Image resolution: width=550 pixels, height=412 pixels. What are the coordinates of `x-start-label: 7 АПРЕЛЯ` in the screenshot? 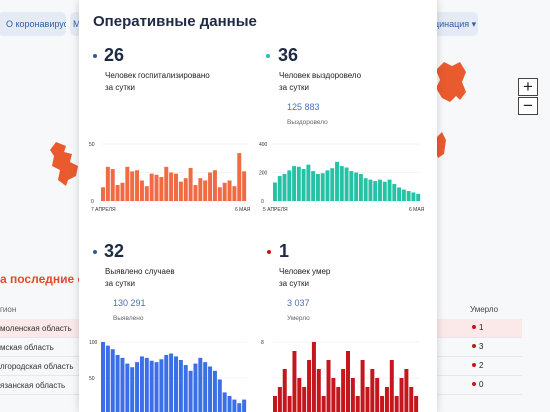 It's located at (103, 210).